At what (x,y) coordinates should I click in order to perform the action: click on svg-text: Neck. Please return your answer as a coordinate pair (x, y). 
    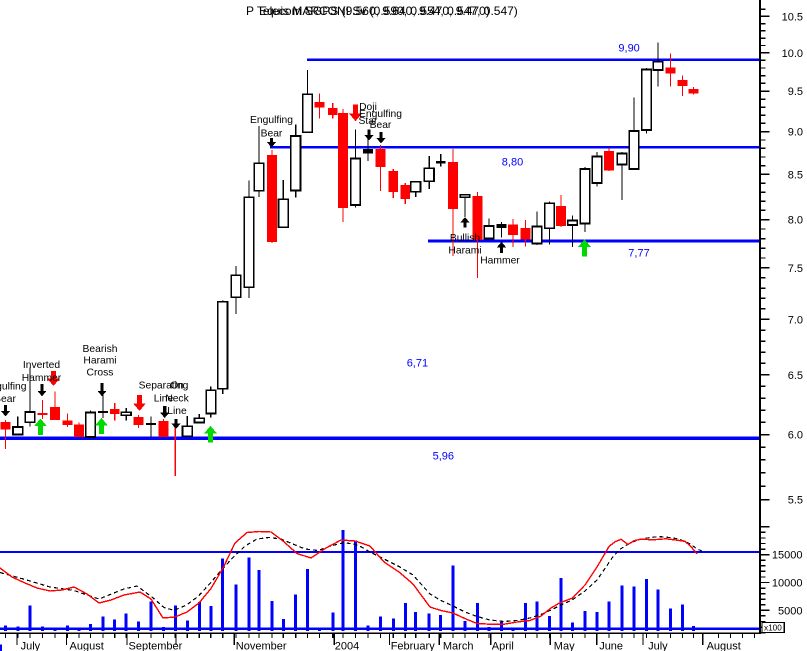
    Looking at the image, I should click on (177, 398).